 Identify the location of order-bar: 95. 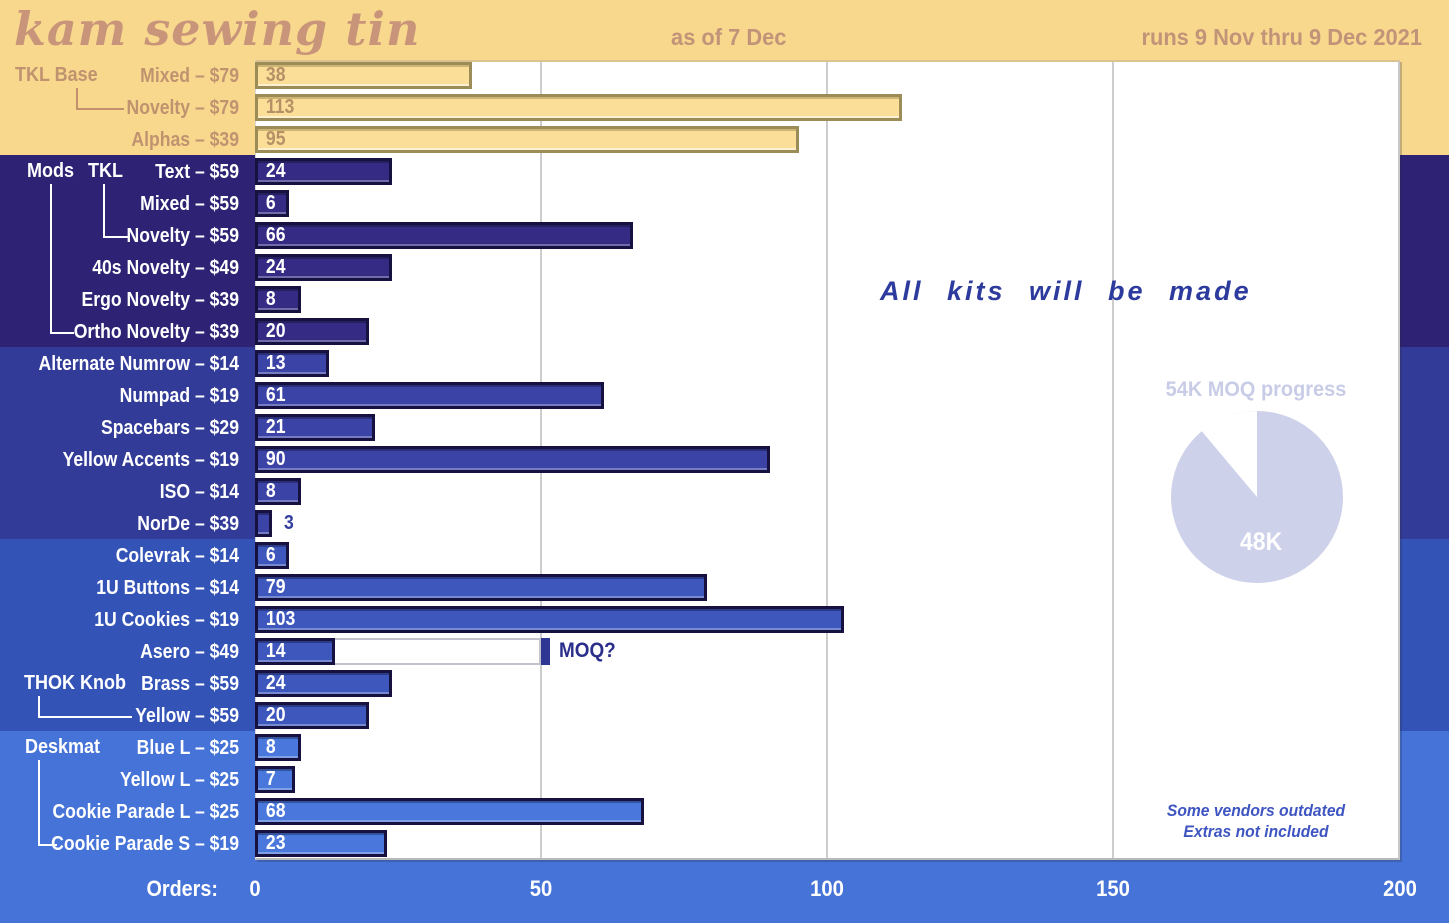
(527, 139).